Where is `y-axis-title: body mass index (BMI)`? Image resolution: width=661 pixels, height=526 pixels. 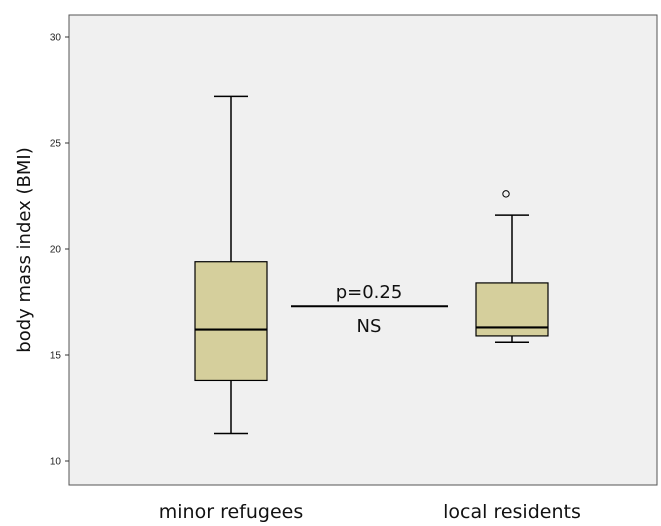 y-axis-title: body mass index (BMI) is located at coordinates (24, 249).